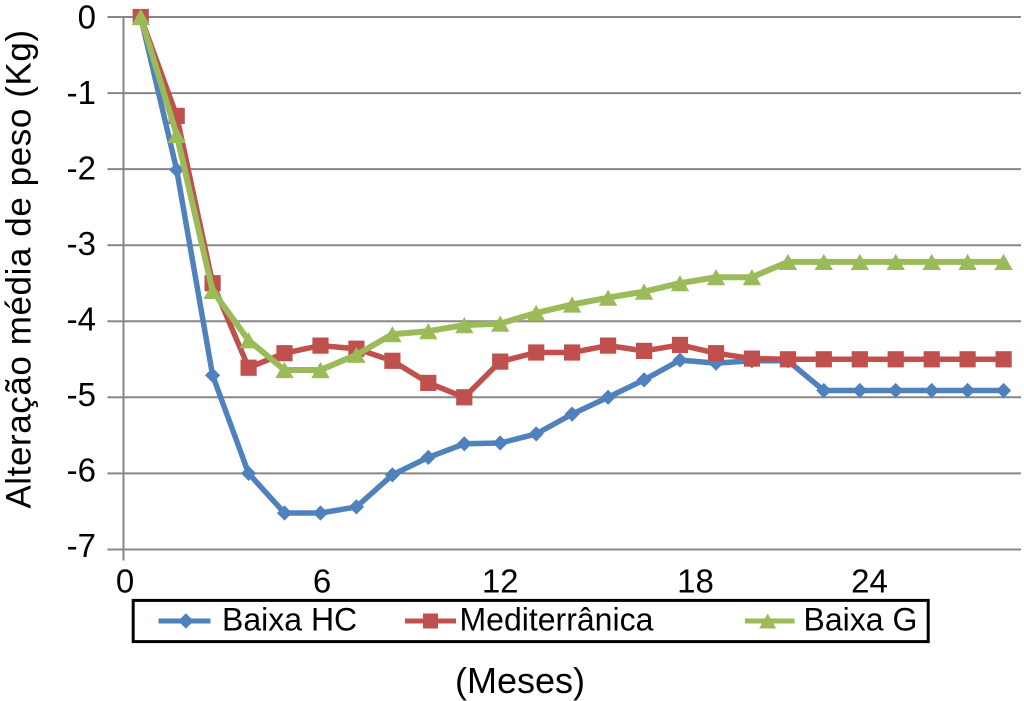 This screenshot has height=701, width=1024. What do you see at coordinates (869, 581) in the screenshot?
I see `svg-text: 24` at bounding box center [869, 581].